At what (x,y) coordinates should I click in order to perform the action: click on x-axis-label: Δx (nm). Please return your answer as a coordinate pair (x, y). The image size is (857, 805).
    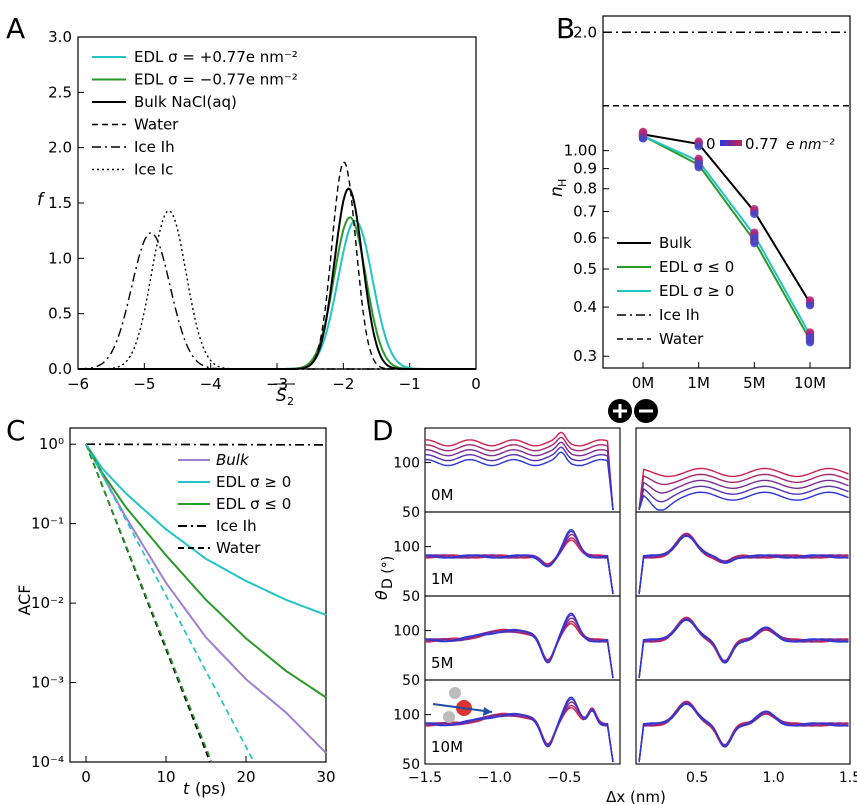
    Looking at the image, I should click on (636, 796).